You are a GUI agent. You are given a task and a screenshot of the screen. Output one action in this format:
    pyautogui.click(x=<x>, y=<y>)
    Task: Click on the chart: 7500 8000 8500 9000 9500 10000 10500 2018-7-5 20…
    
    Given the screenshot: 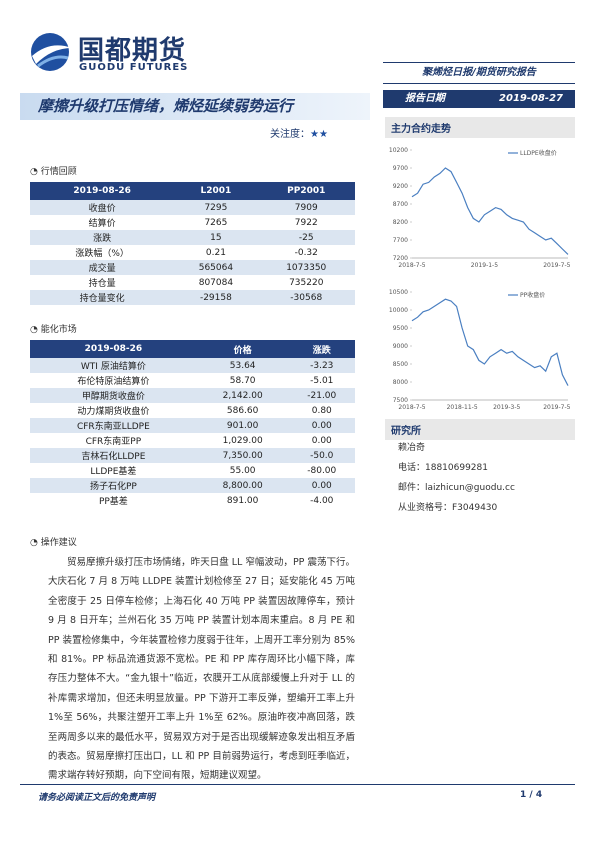 What is the action you would take?
    pyautogui.click(x=480, y=350)
    